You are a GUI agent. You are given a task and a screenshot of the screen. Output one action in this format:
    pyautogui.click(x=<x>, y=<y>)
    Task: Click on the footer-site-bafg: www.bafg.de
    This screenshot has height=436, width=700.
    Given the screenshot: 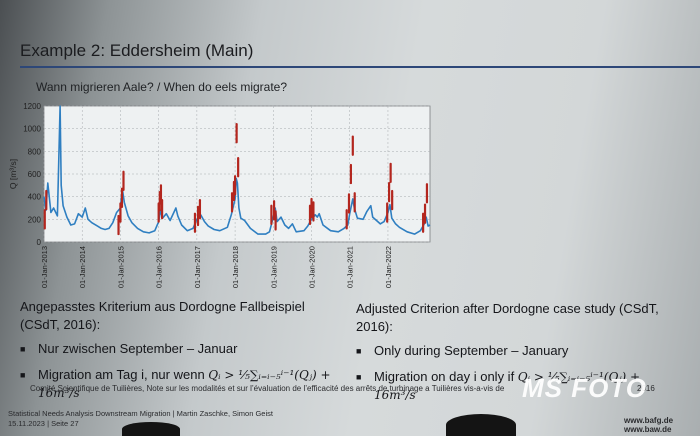 What is the action you would take?
    pyautogui.click(x=649, y=420)
    